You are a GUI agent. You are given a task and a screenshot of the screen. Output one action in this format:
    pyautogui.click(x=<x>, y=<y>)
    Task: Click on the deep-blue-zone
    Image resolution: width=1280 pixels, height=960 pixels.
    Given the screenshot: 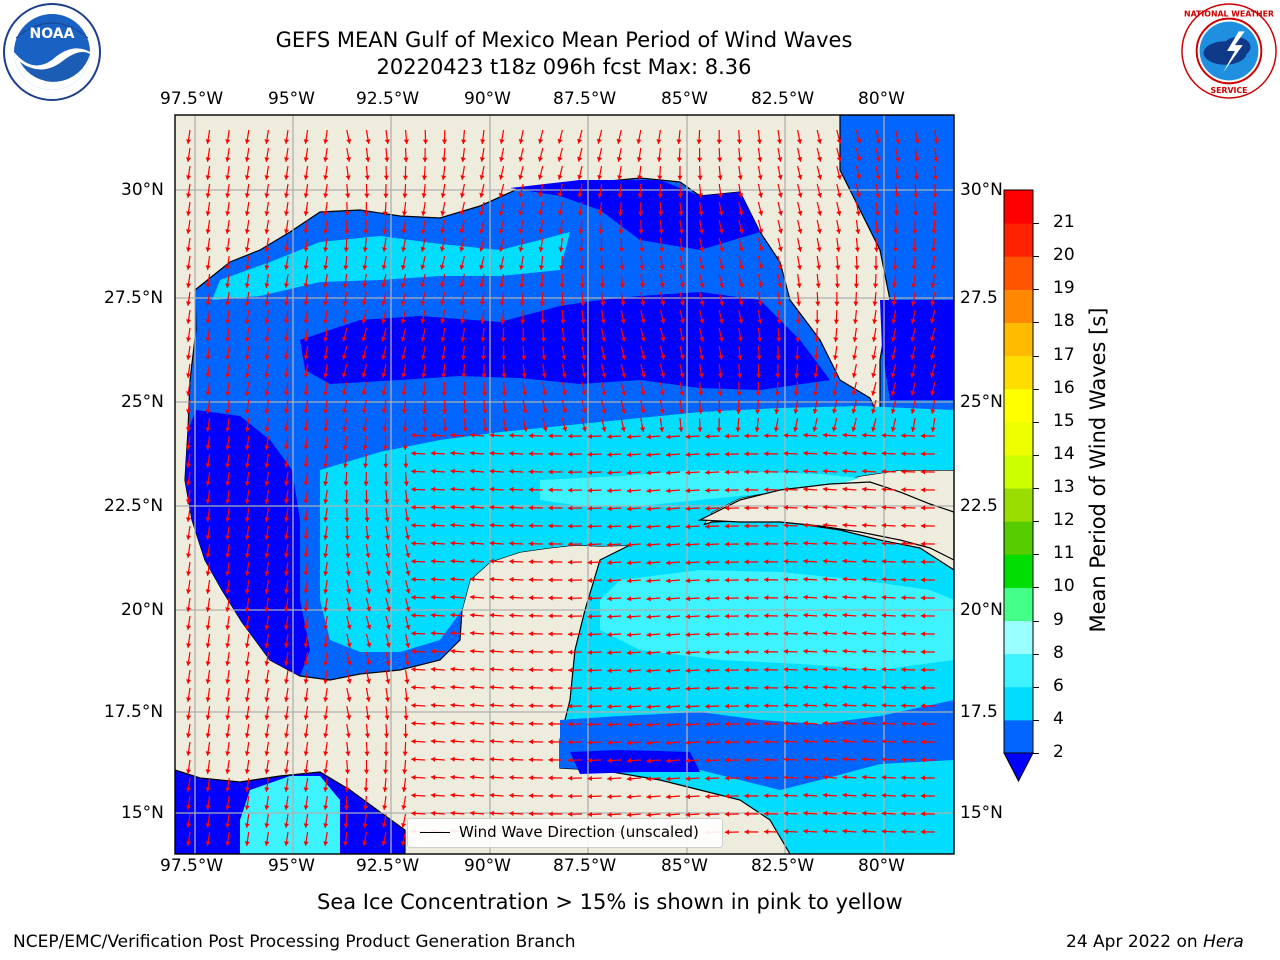 What is the action you would take?
    pyautogui.click(x=635, y=215)
    